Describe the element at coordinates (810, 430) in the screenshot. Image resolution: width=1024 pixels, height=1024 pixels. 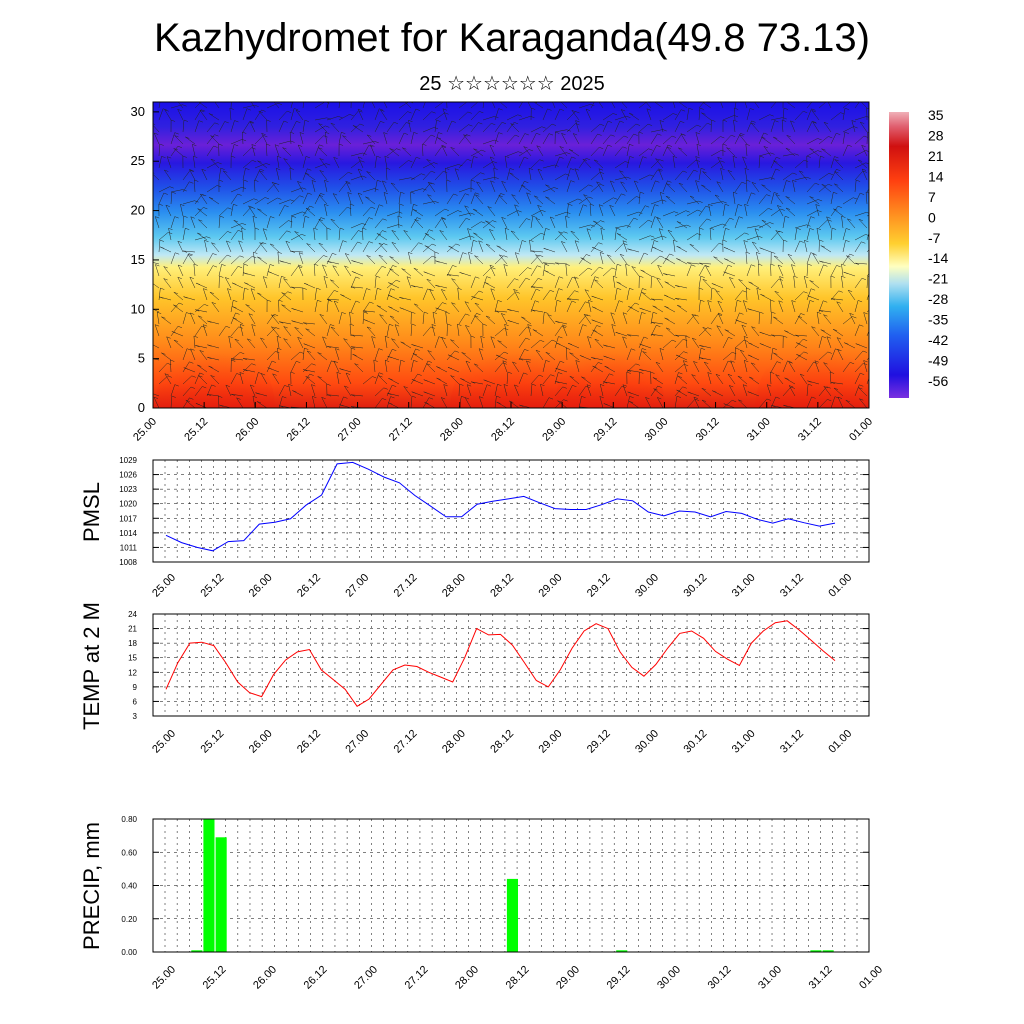
I see `heatmap-x-tick-label: 31.12` at that location.